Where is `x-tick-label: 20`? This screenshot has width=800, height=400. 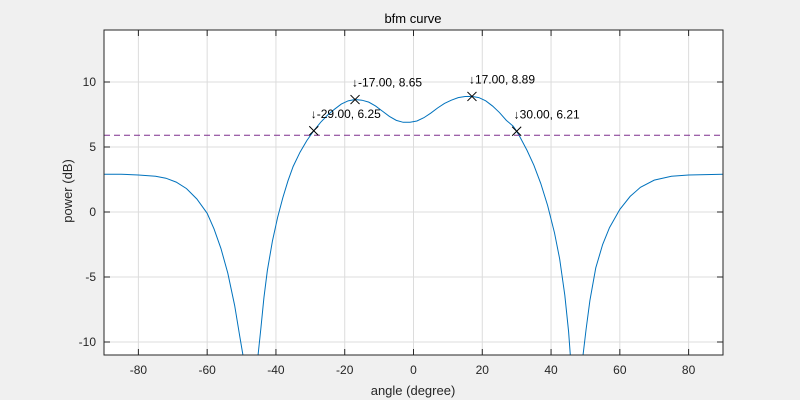 x-tick-label: 20 is located at coordinates (483, 370).